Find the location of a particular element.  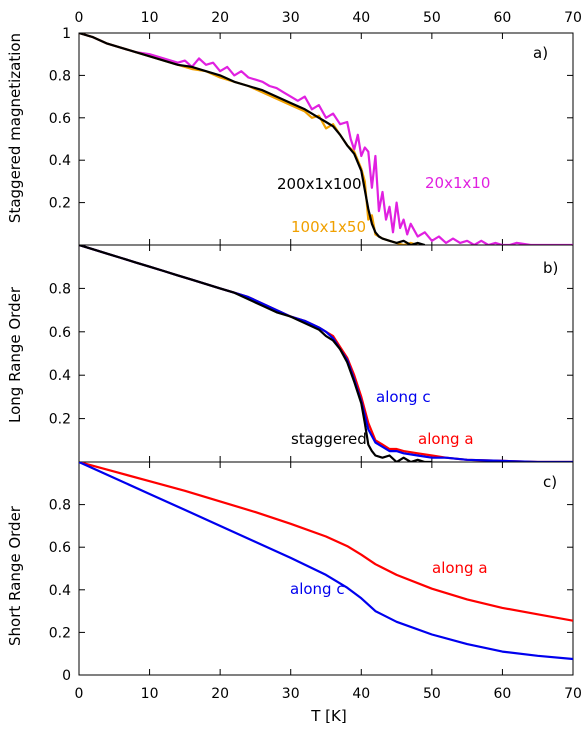

label-200x1x100: 200x1x100 is located at coordinates (319, 184).